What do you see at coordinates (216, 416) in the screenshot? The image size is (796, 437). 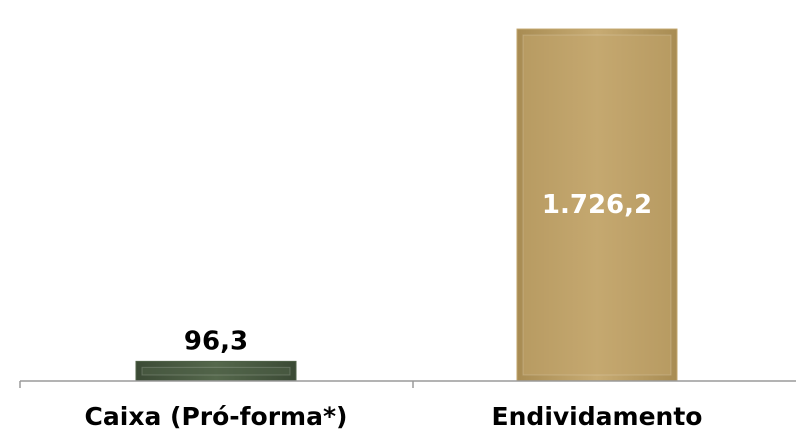 I see `x-tick-label: Caixa (Pró-forma*)` at bounding box center [216, 416].